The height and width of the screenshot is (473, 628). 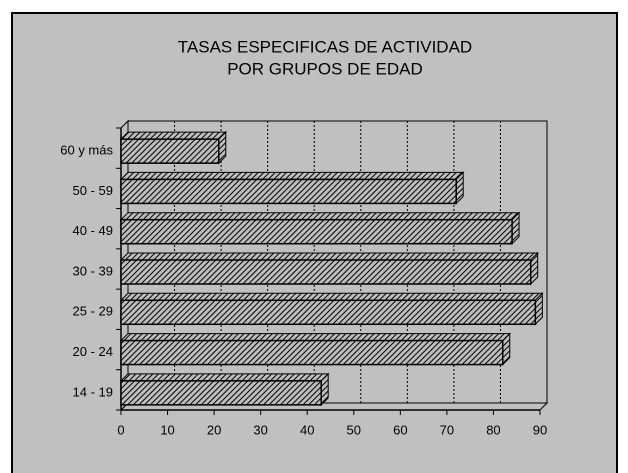 What do you see at coordinates (493, 429) in the screenshot?
I see `x-tick-label: 80` at bounding box center [493, 429].